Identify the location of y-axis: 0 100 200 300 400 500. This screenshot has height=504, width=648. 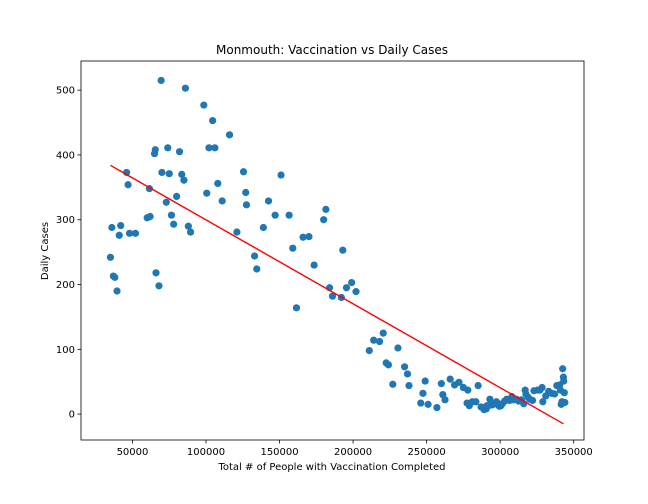
(68, 253).